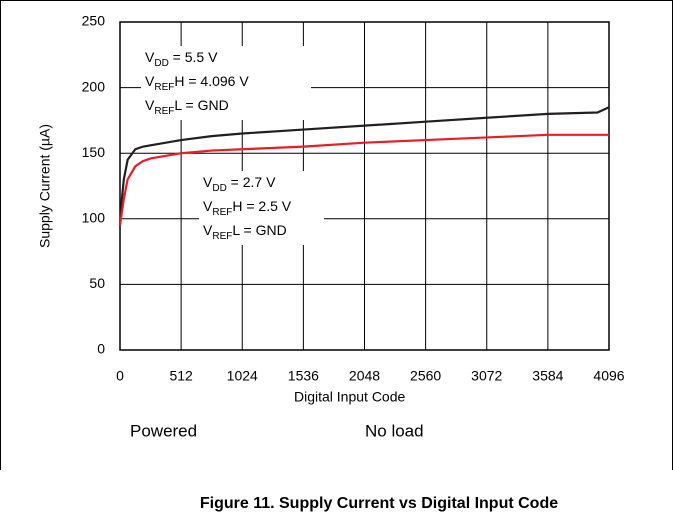 This screenshot has height=529, width=673. What do you see at coordinates (394, 430) in the screenshot?
I see `note: No load` at bounding box center [394, 430].